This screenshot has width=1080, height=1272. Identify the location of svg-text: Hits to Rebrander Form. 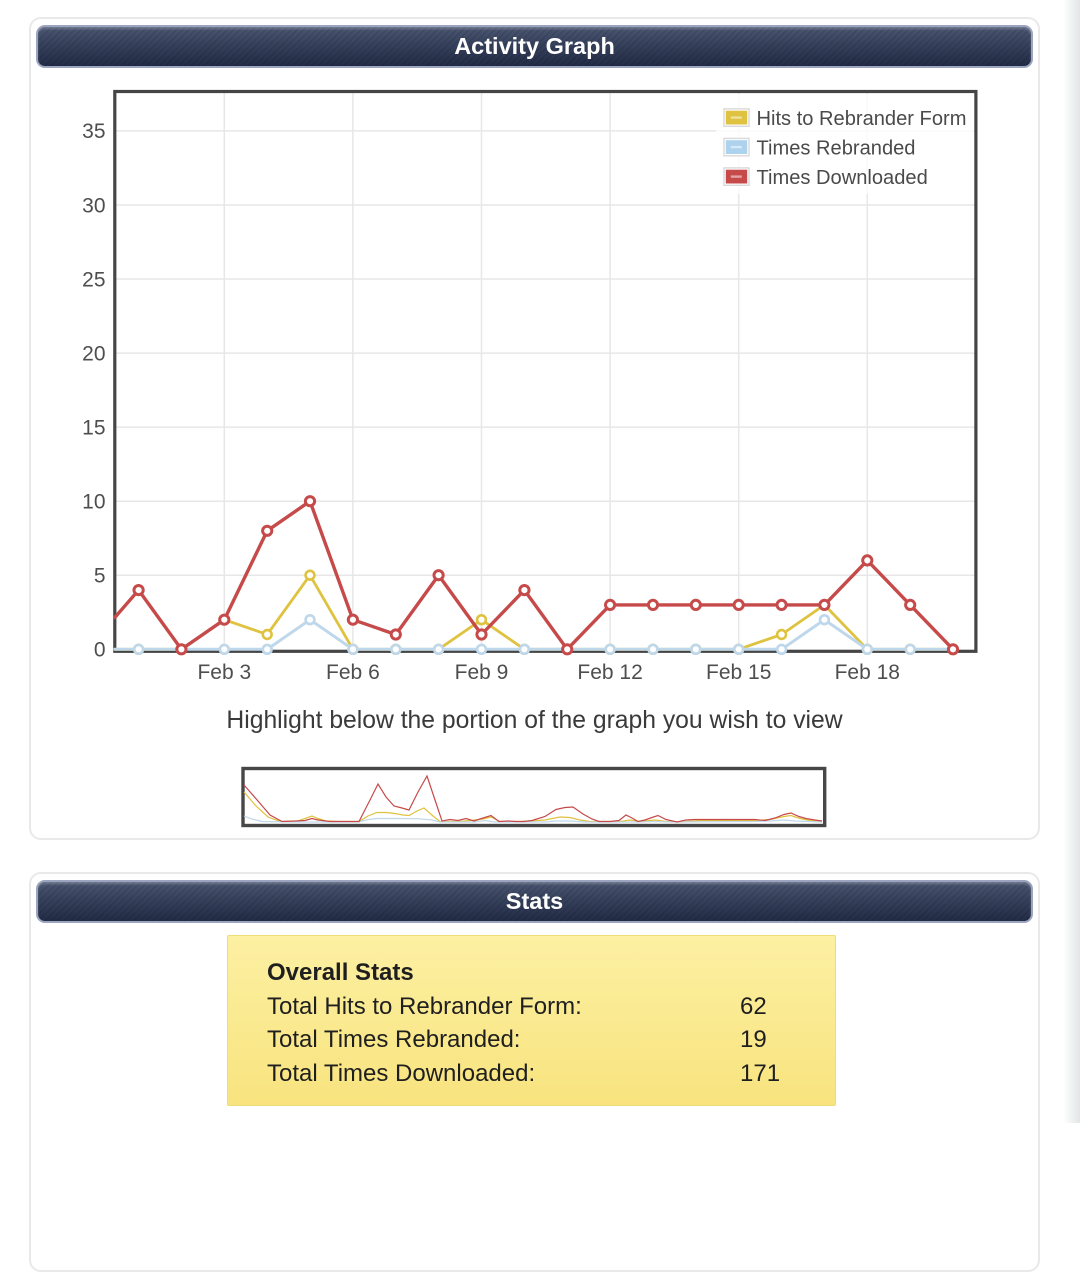
(862, 119).